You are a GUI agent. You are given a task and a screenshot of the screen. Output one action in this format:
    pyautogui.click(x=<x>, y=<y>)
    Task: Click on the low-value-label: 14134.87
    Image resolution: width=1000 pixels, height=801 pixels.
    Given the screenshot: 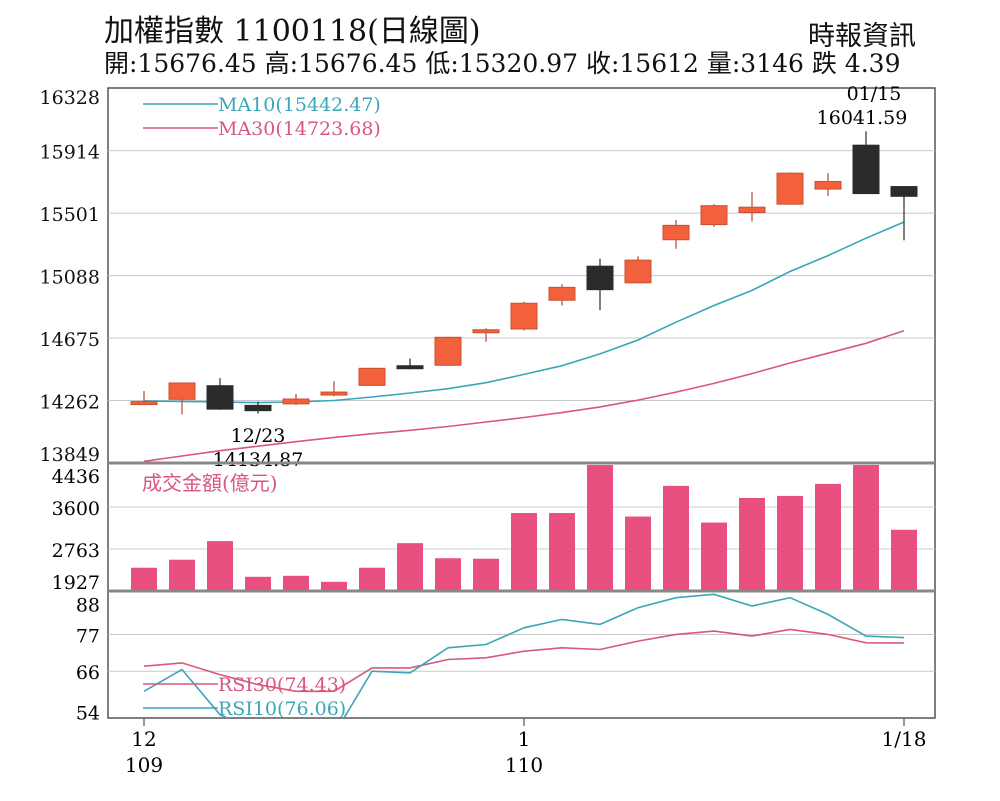 What is the action you would take?
    pyautogui.click(x=258, y=460)
    